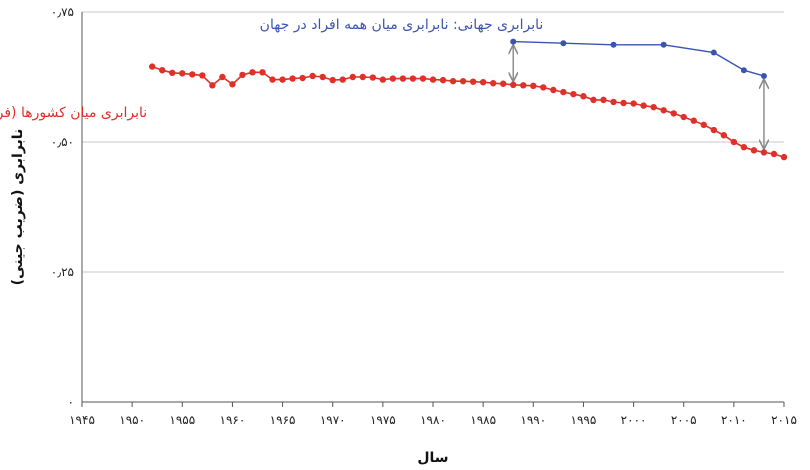 This screenshot has width=810, height=470. Describe the element at coordinates (62, 207) in the screenshot. I see `y-axis-ticks: ۰ ۰٫۲۵ ۰٫۵۰ ۰٫۷۵` at that location.